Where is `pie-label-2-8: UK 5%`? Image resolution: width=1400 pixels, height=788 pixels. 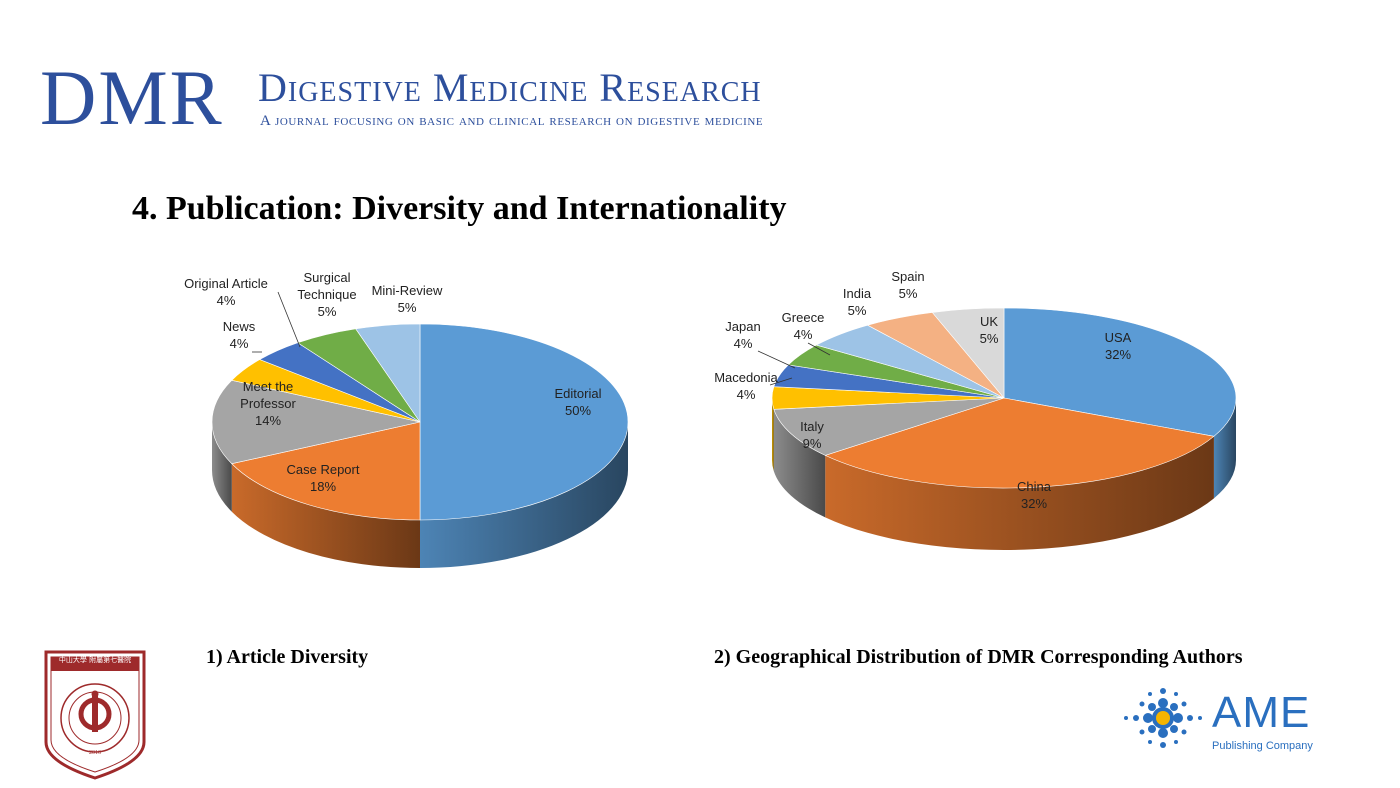 pie-label-2-8: UK 5% is located at coordinates (989, 330).